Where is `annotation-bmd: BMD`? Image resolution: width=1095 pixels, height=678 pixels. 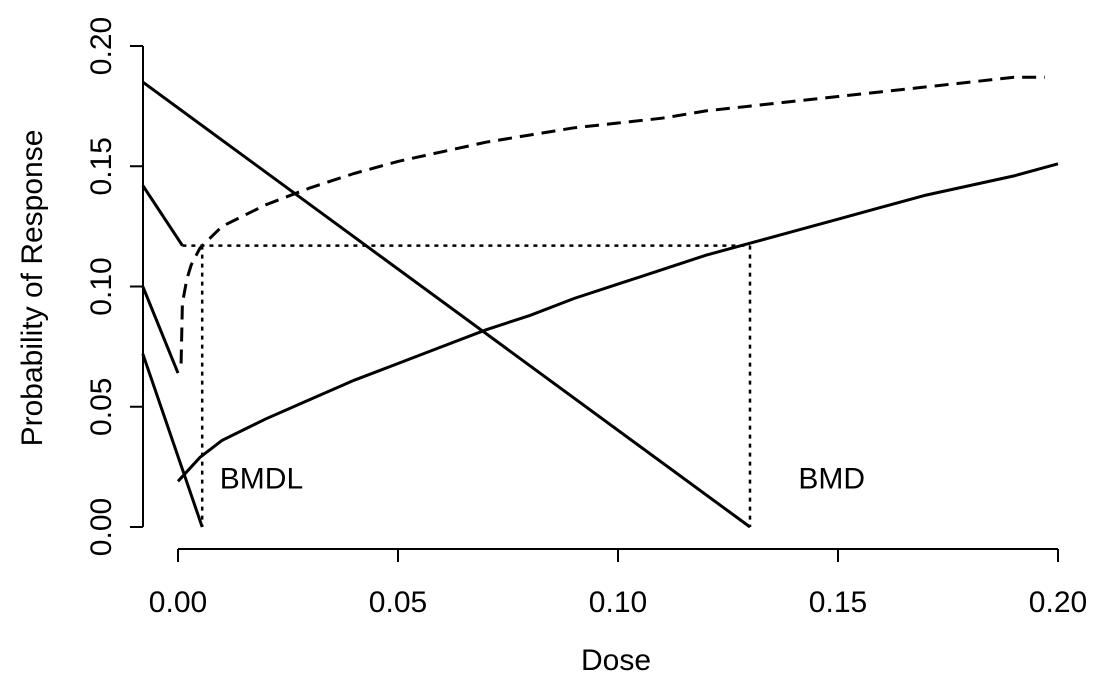
annotation-bmd: BMD is located at coordinates (831, 479).